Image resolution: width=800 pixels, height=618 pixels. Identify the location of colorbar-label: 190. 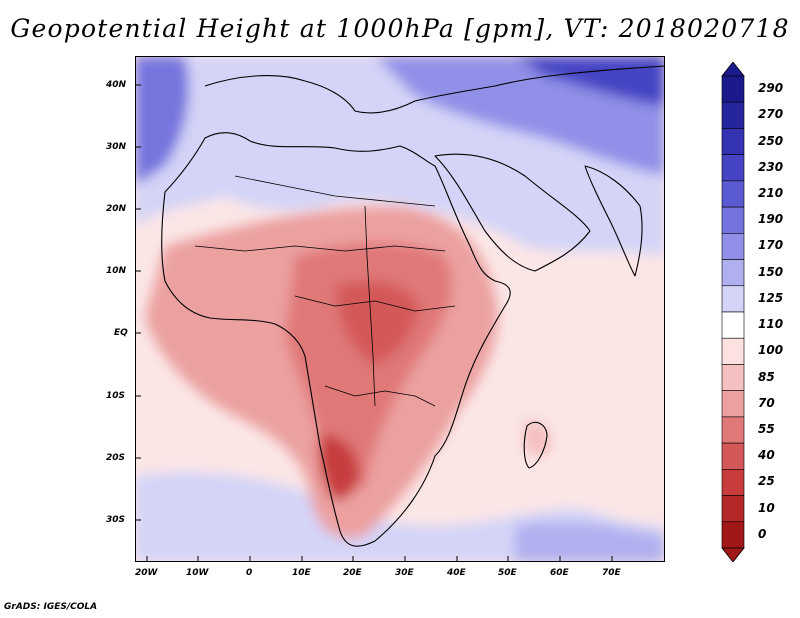
(771, 219).